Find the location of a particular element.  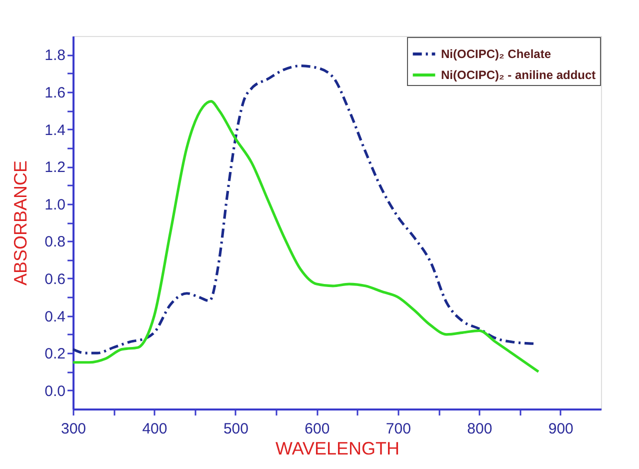

y-axis-title: ABSORBANCE is located at coordinates (20, 223).